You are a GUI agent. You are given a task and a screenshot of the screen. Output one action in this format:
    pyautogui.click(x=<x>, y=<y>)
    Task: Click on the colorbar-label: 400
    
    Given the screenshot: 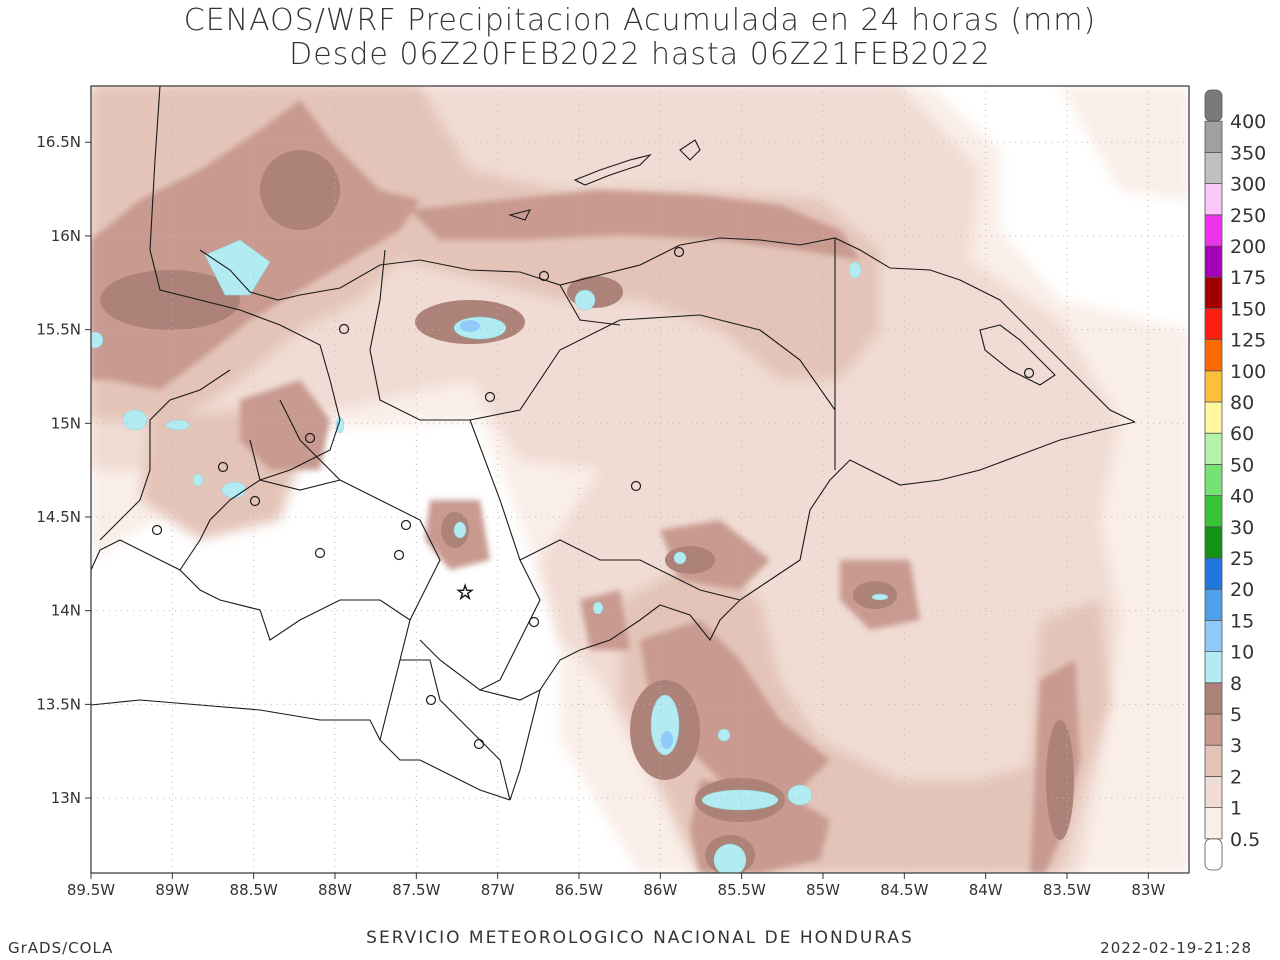 What is the action you would take?
    pyautogui.click(x=1248, y=122)
    